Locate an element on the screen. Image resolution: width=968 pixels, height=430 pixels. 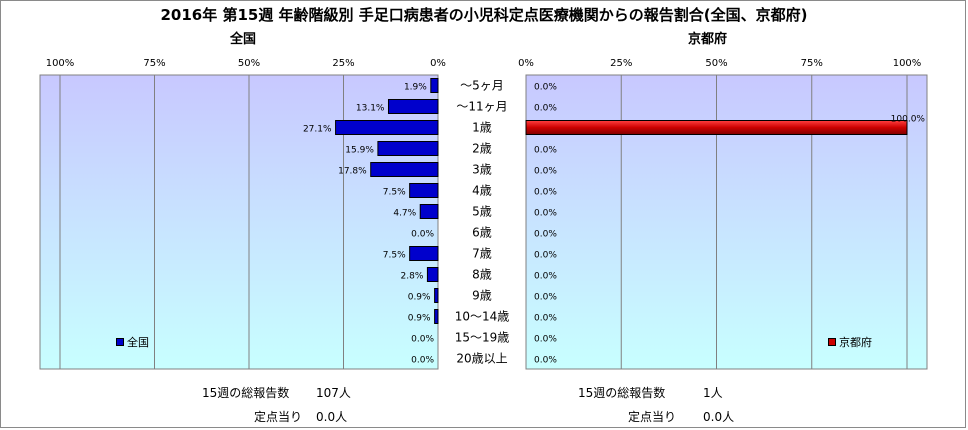
category-label: 1歳 is located at coordinates (482, 128).